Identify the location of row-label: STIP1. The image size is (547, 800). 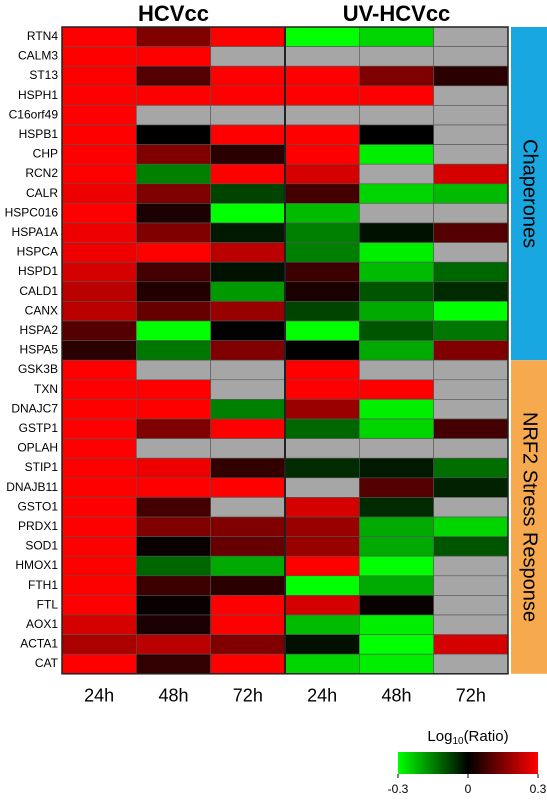
(42, 467).